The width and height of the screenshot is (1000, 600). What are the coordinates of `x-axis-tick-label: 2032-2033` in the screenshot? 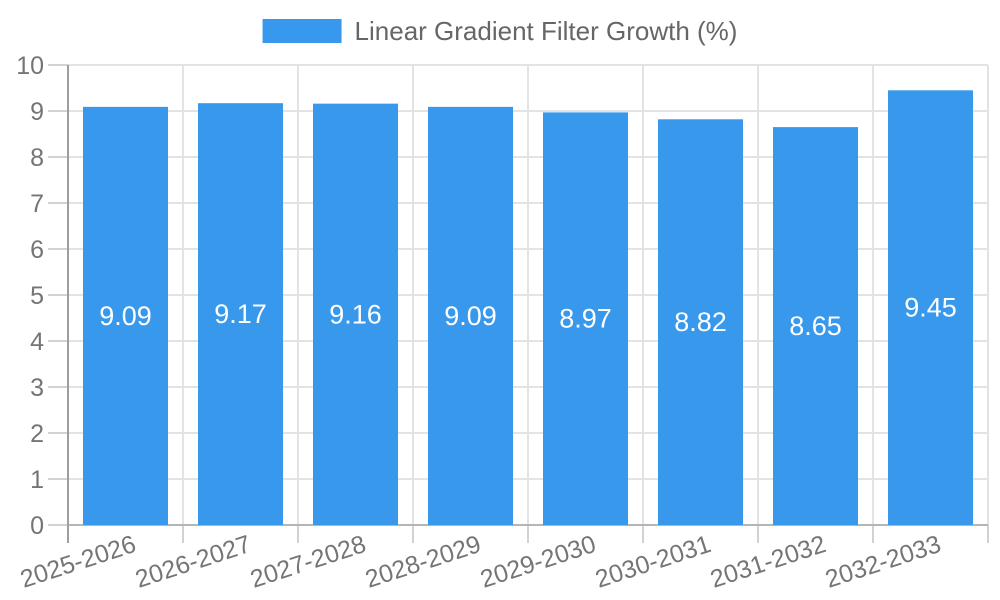 It's located at (883, 562).